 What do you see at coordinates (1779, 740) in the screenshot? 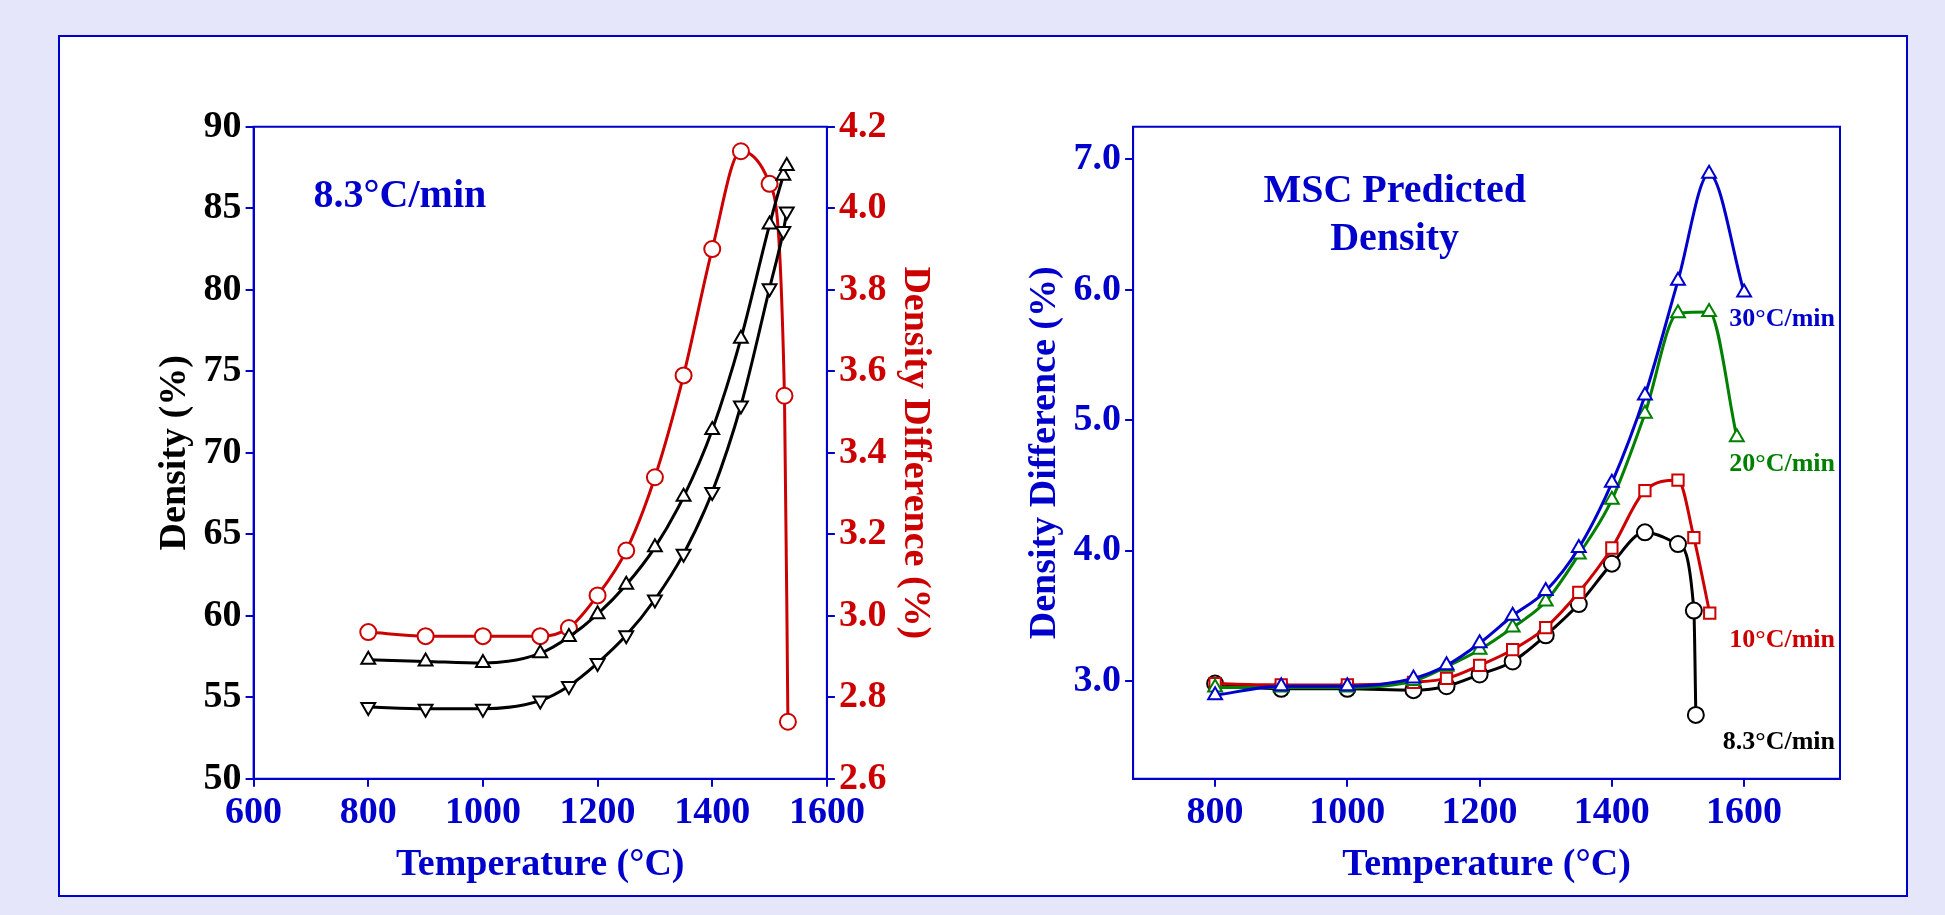
I see `series-label: 8.3°C/min` at bounding box center [1779, 740].